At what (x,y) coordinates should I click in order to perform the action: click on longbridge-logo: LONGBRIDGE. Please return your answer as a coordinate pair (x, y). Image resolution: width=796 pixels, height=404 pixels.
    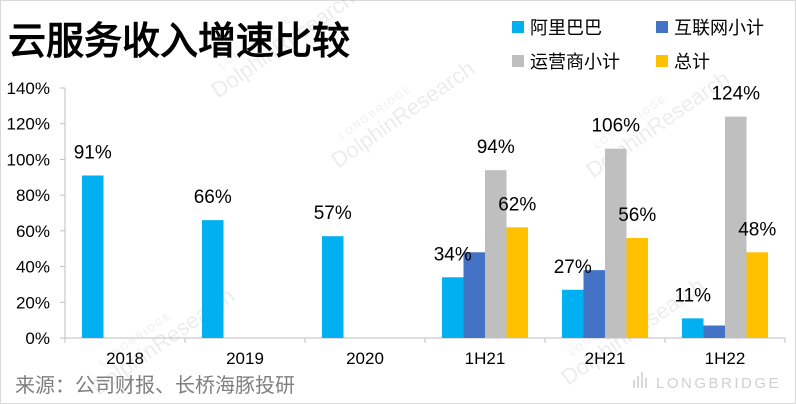
    Looking at the image, I should click on (707, 382).